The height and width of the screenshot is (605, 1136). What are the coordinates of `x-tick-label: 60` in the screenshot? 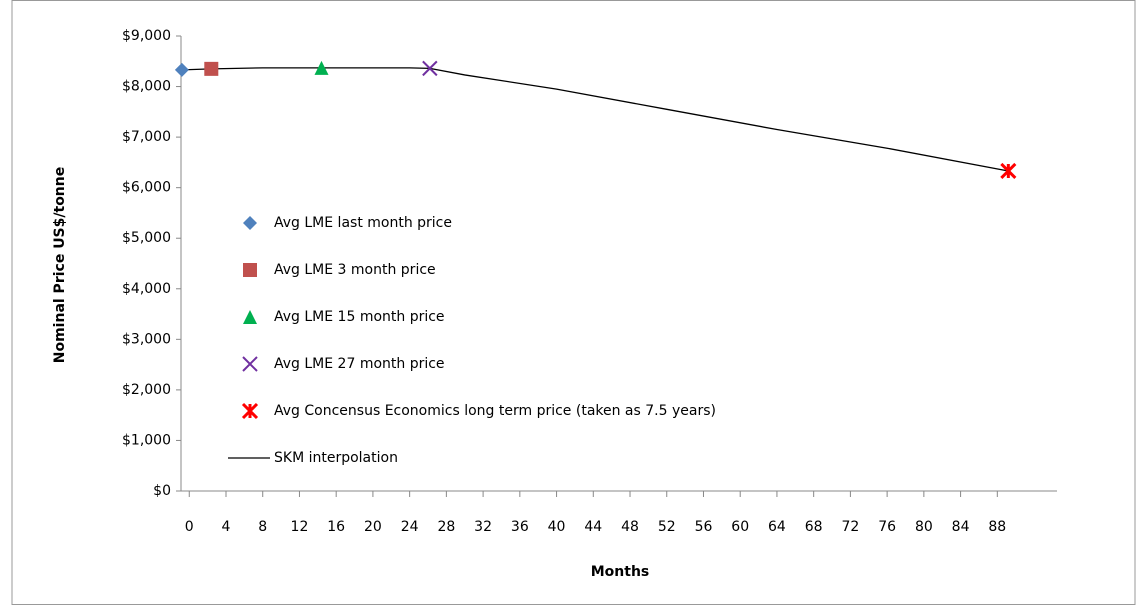 It's located at (740, 527).